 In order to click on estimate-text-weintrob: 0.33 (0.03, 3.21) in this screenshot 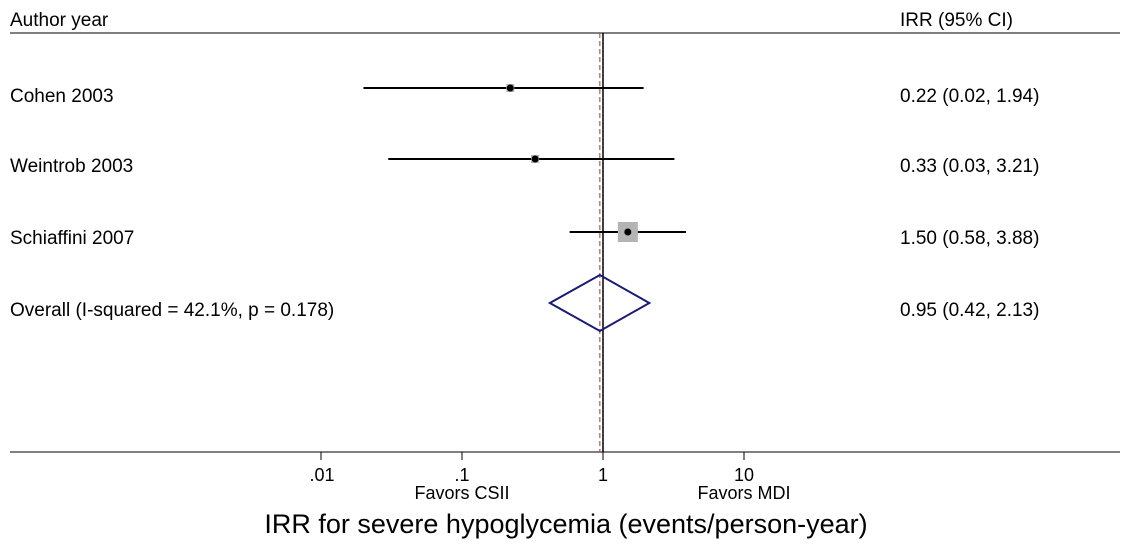, I will do `click(970, 166)`.